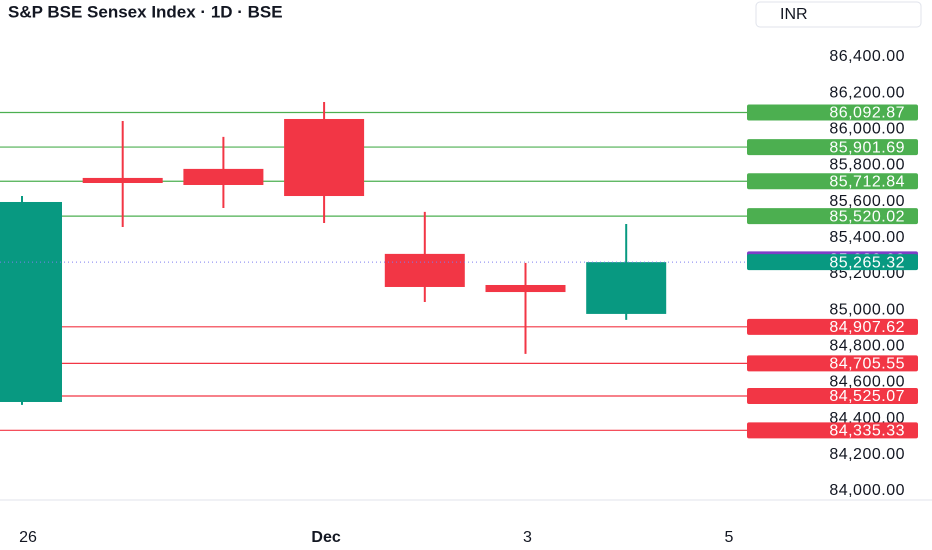  What do you see at coordinates (867, 201) in the screenshot?
I see `y-tick-label: 85,600.00` at bounding box center [867, 201].